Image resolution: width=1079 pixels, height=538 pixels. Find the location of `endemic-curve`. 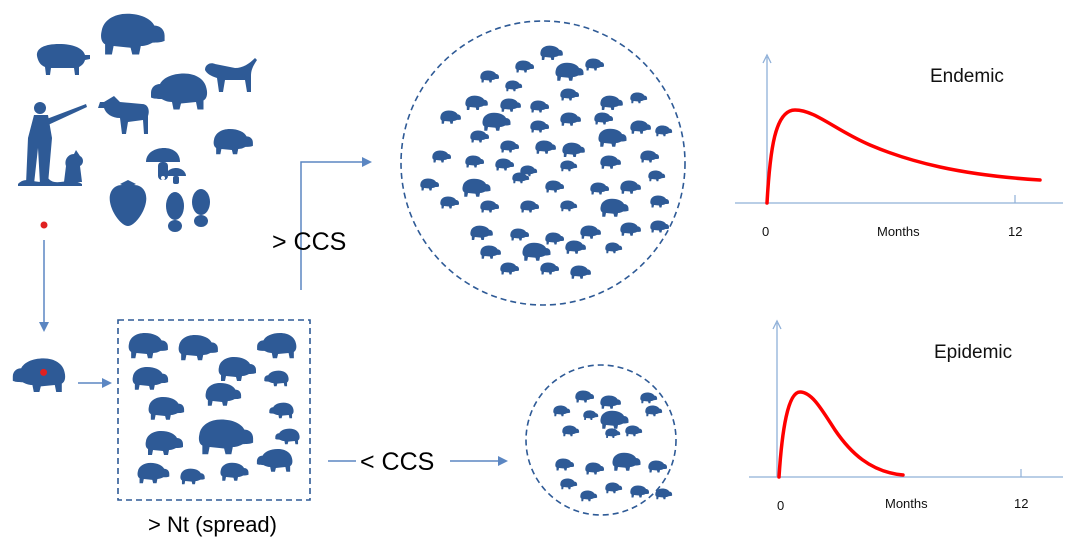

endemic-curve is located at coordinates (903, 156).